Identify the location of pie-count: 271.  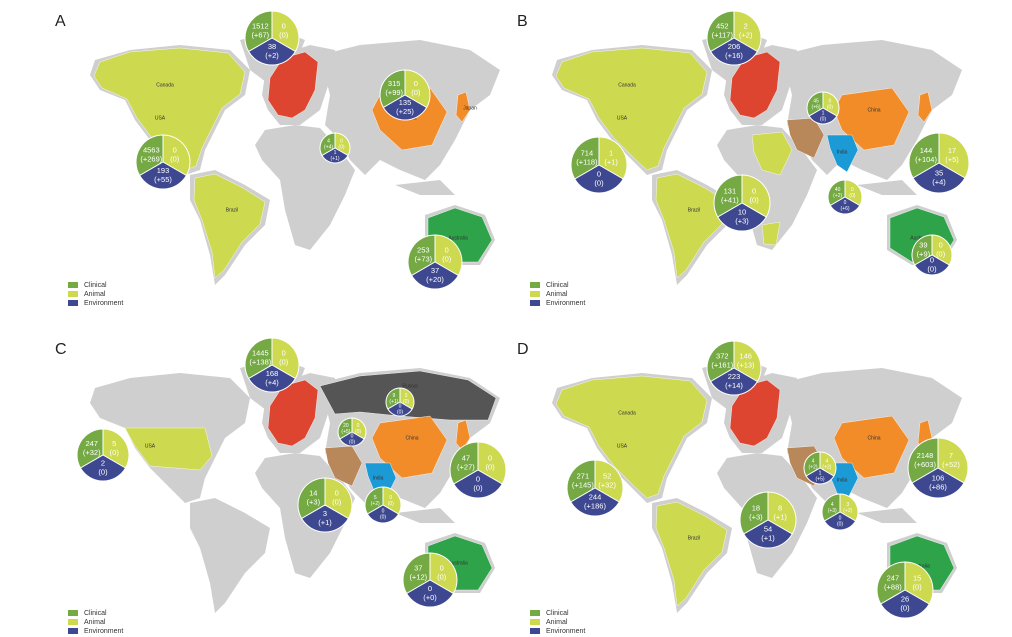
(583, 475).